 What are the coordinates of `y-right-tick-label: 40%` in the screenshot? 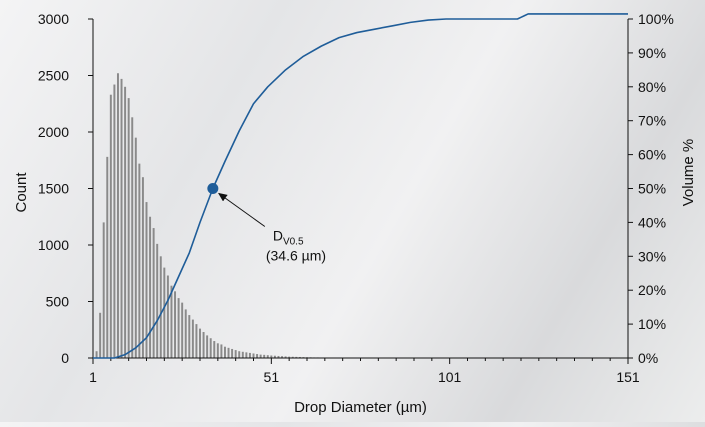 It's located at (652, 222).